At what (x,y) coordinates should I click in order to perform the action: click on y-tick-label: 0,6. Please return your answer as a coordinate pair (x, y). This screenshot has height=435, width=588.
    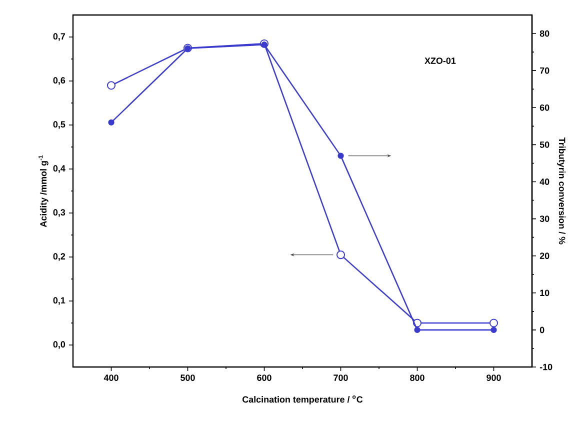
    Looking at the image, I should click on (59, 81).